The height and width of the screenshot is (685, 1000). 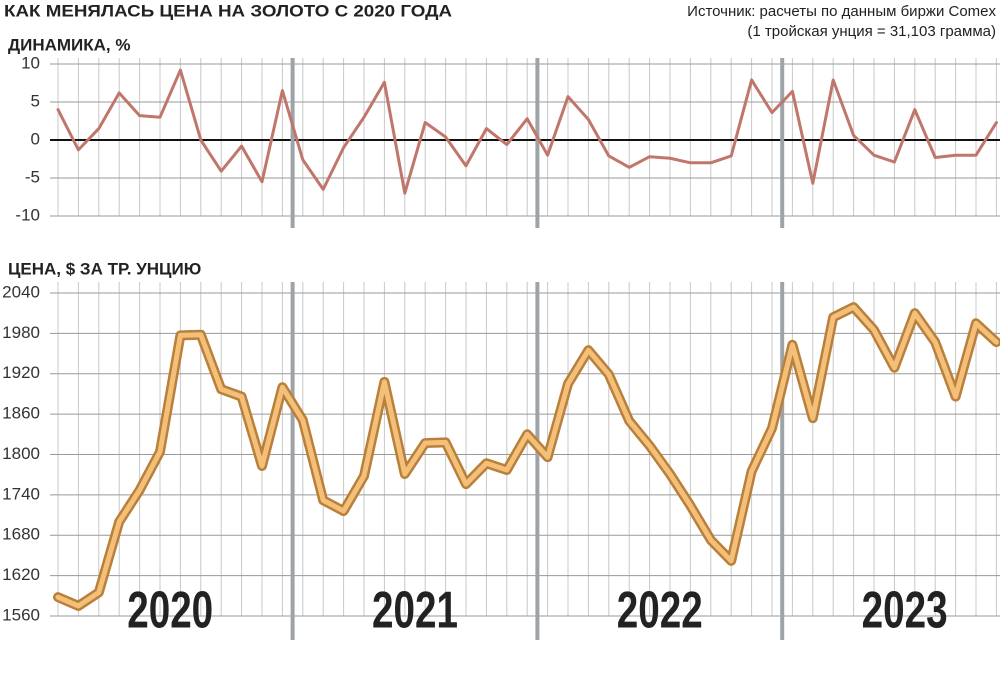 I want to click on panel-subtitle: ЦЕНА, $ ЗА ТР. УНЦИЮ, so click(x=104, y=268).